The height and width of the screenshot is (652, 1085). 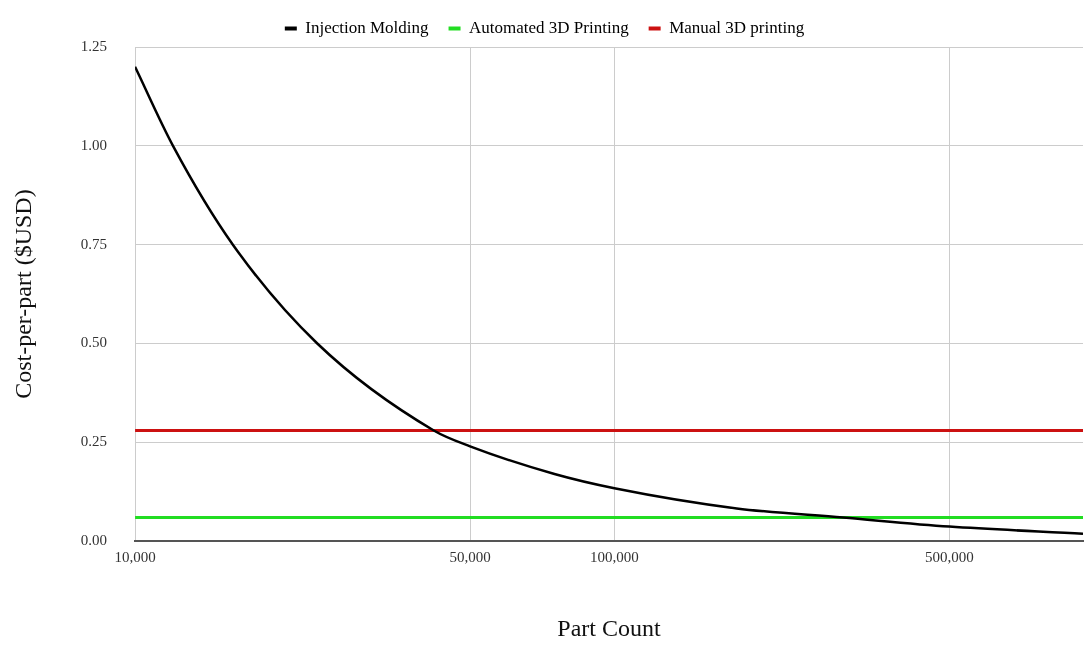 I want to click on legend-label: Automated 3D Printing, so click(x=549, y=27).